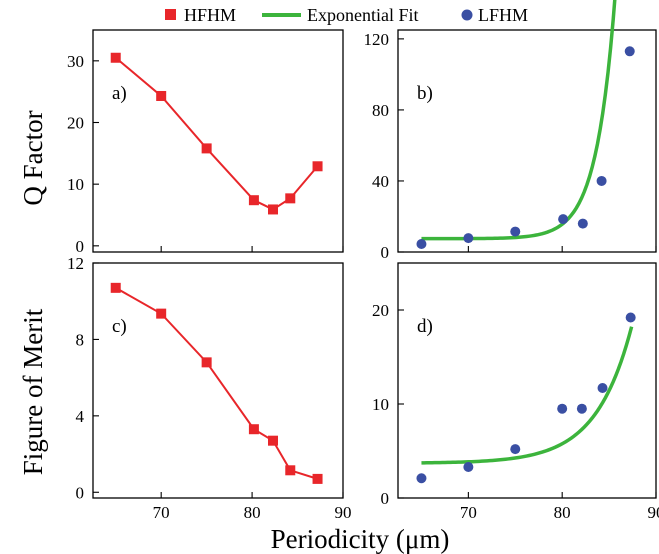  I want to click on legend: HFHM Exponential Fit LFHM, so click(346, 15).